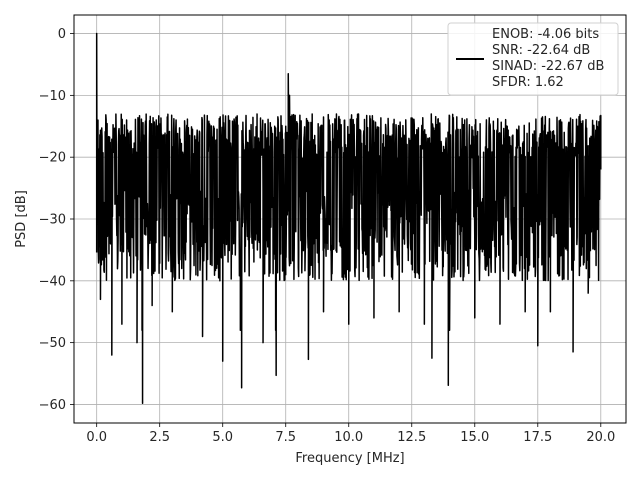  What do you see at coordinates (528, 82) in the screenshot?
I see `legend-text-sfdr: SFDR: 1.62` at bounding box center [528, 82].